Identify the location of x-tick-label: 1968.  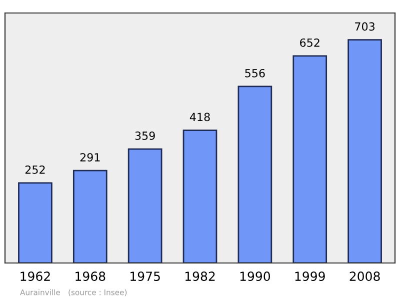
(91, 277).